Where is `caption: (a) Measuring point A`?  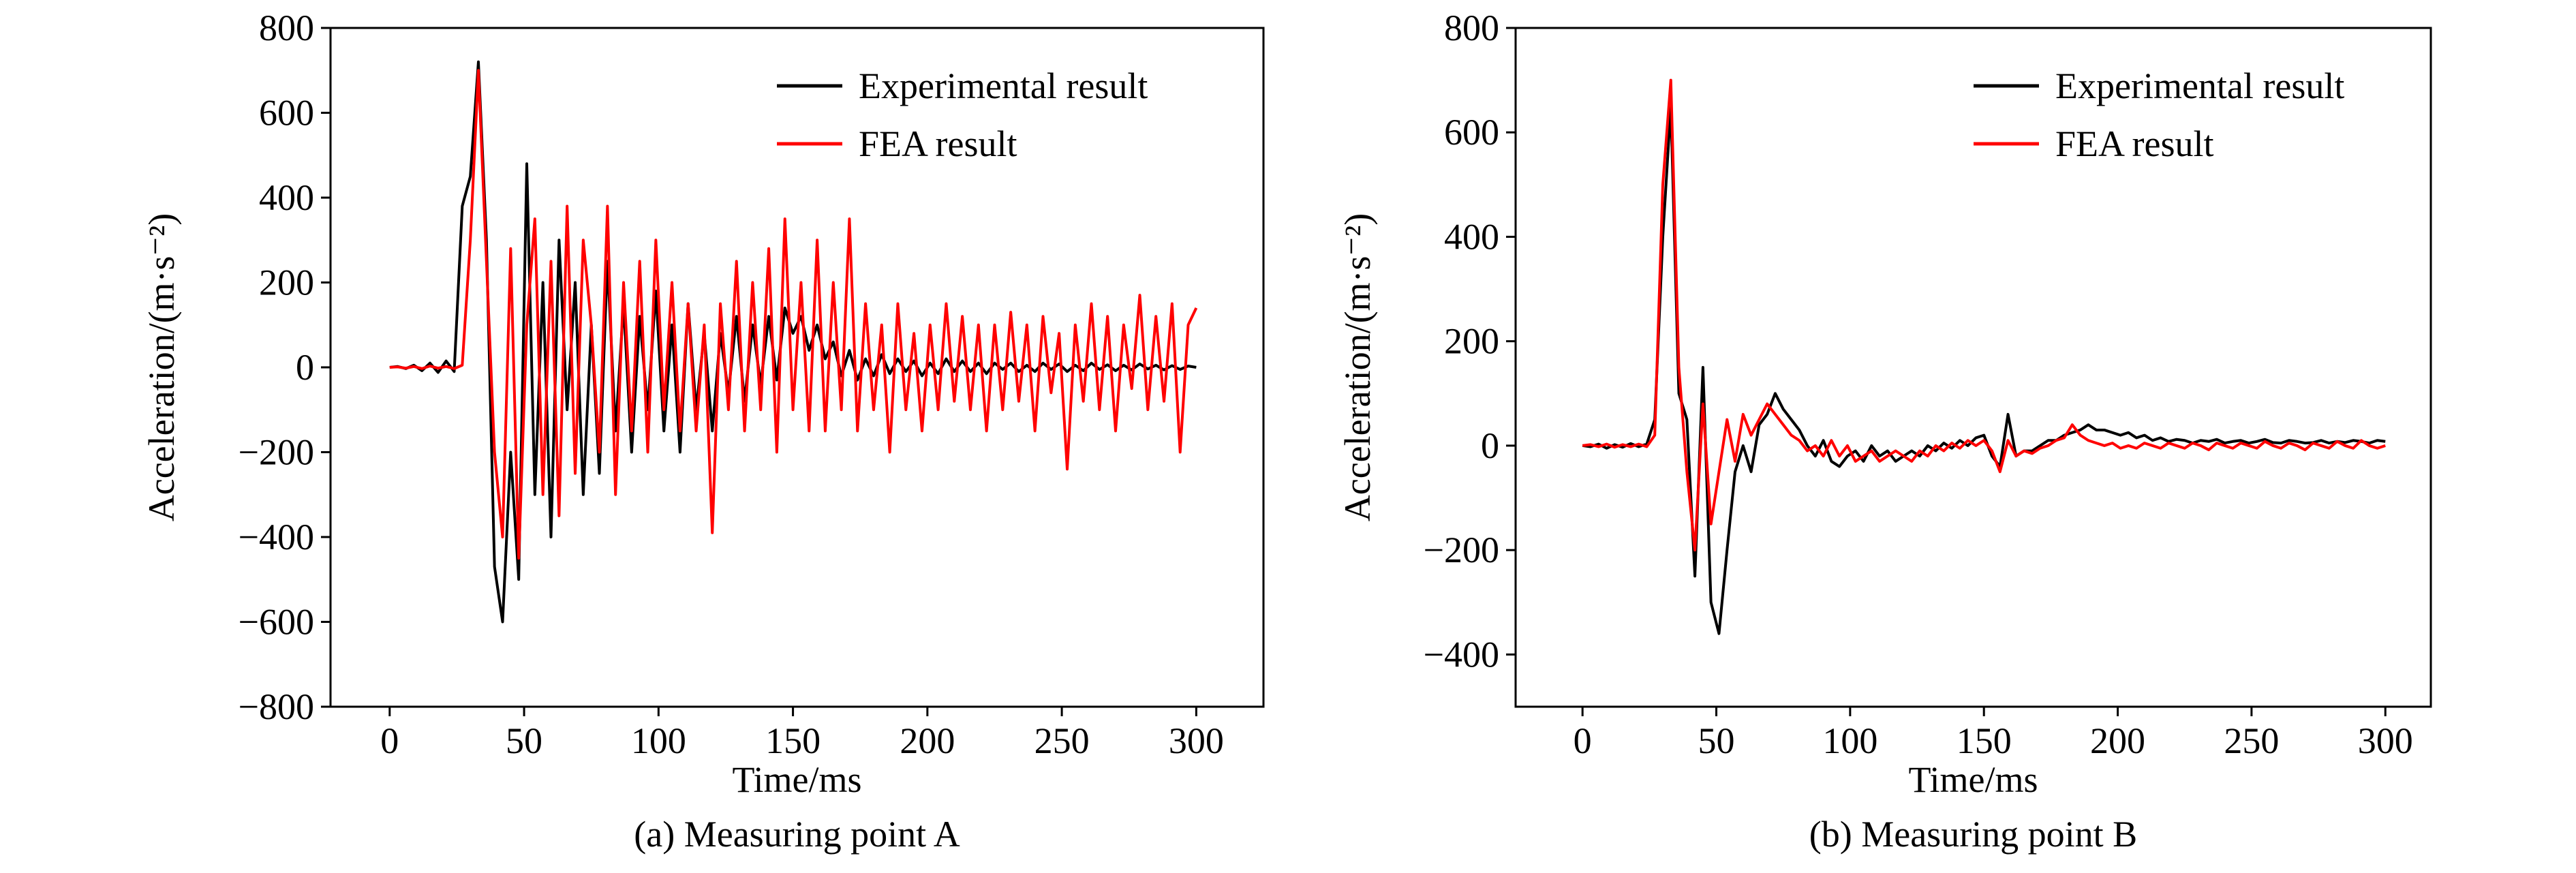
caption: (a) Measuring point A is located at coordinates (797, 834).